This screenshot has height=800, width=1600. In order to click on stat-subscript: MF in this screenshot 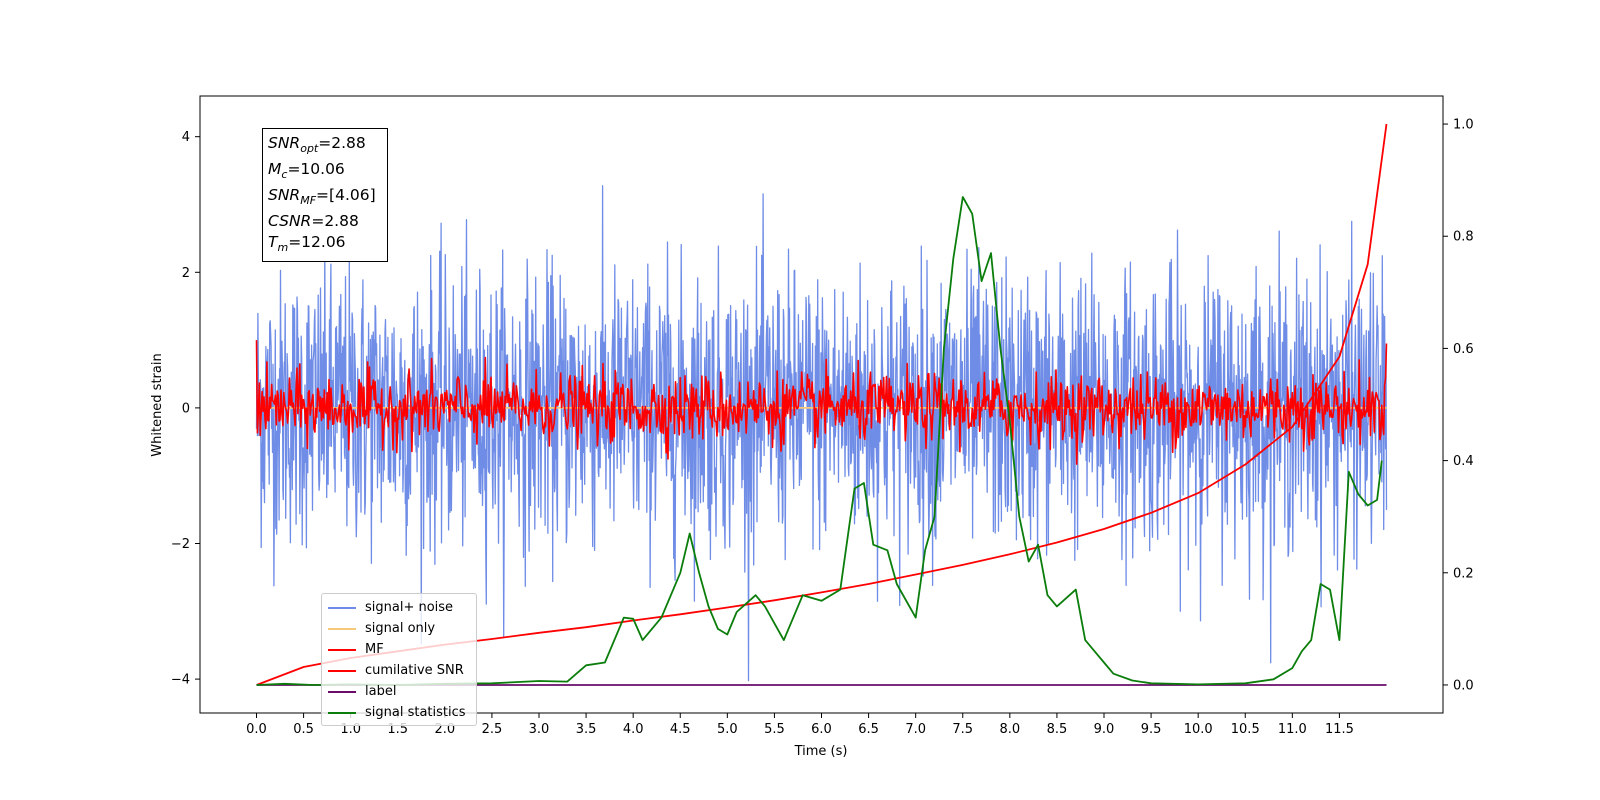, I will do `click(308, 201)`.